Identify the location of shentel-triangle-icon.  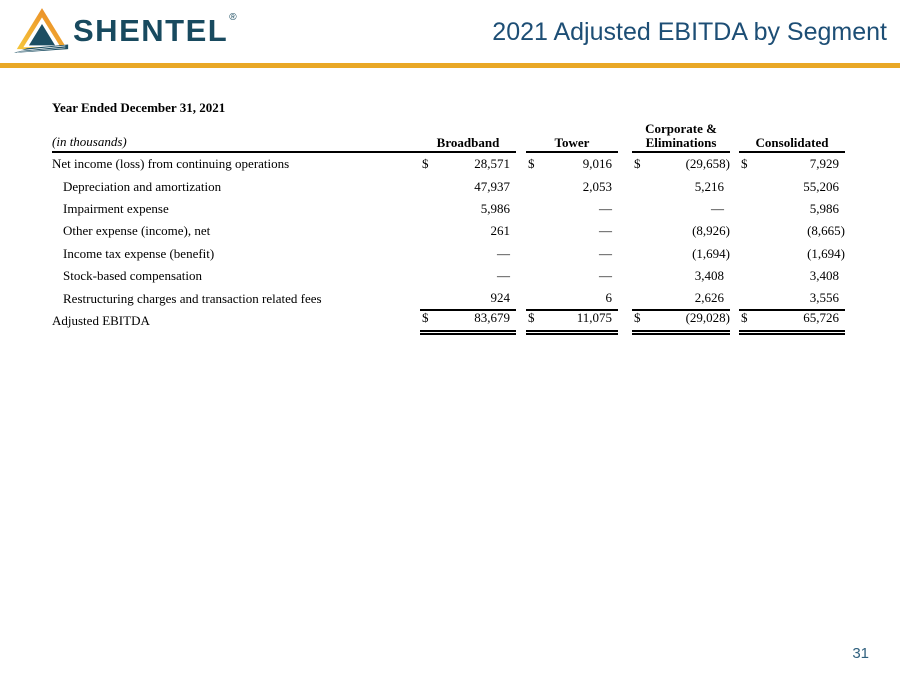
(41, 30).